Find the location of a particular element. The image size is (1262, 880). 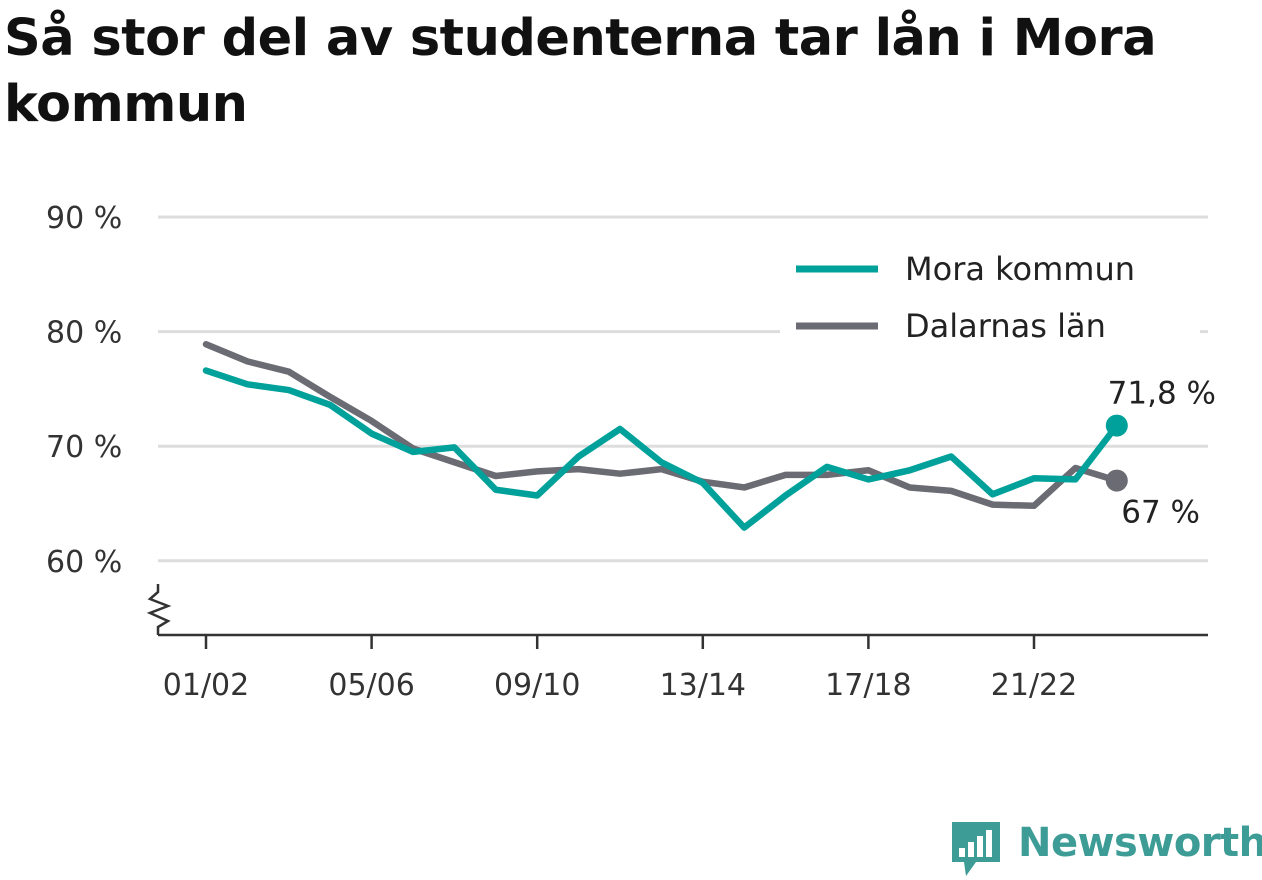

end-label: 71,8 % is located at coordinates (1162, 394).